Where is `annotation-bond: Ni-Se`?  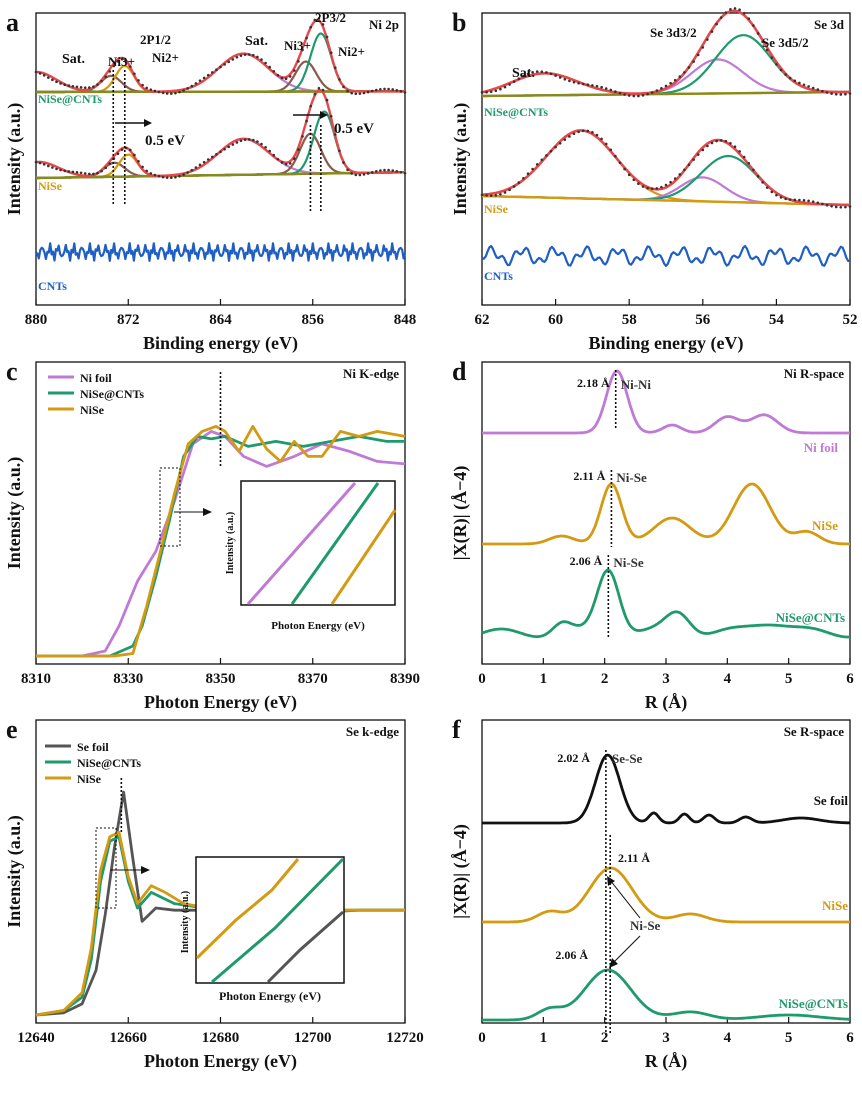
annotation-bond: Ni-Se is located at coordinates (645, 925).